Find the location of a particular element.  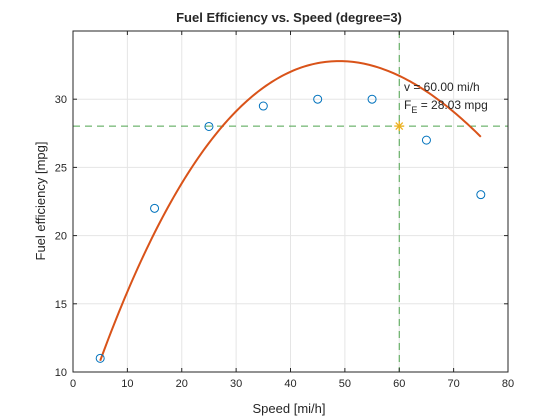

highlight-layer is located at coordinates (399, 126).